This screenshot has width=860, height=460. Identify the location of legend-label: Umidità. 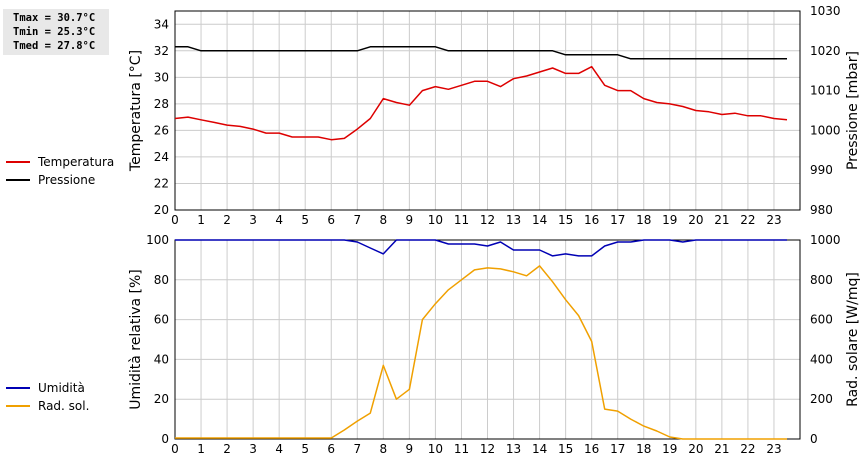
(61, 388).